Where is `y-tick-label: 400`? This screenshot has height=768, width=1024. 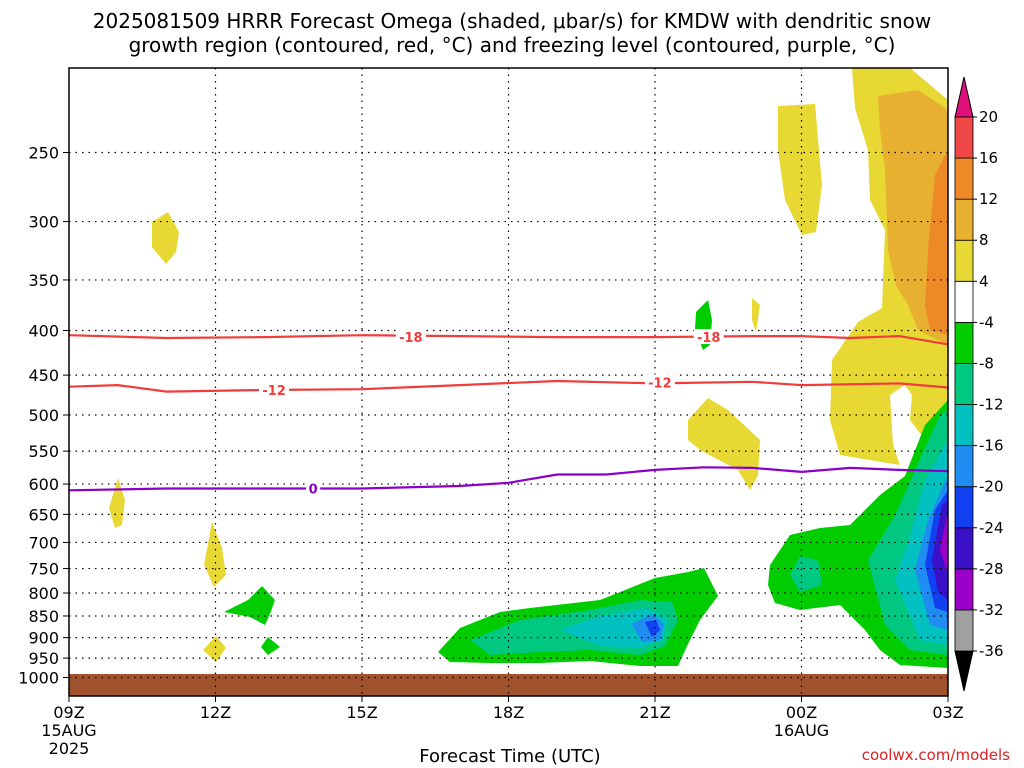
y-tick-label: 400 is located at coordinates (43, 331).